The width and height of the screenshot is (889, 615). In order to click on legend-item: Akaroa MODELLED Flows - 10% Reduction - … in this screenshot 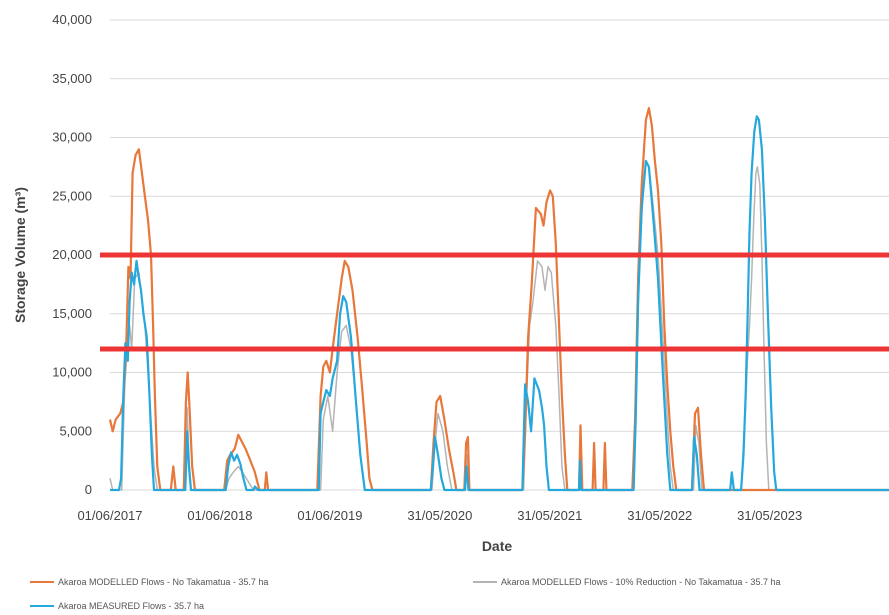, I will do `click(626, 582)`.